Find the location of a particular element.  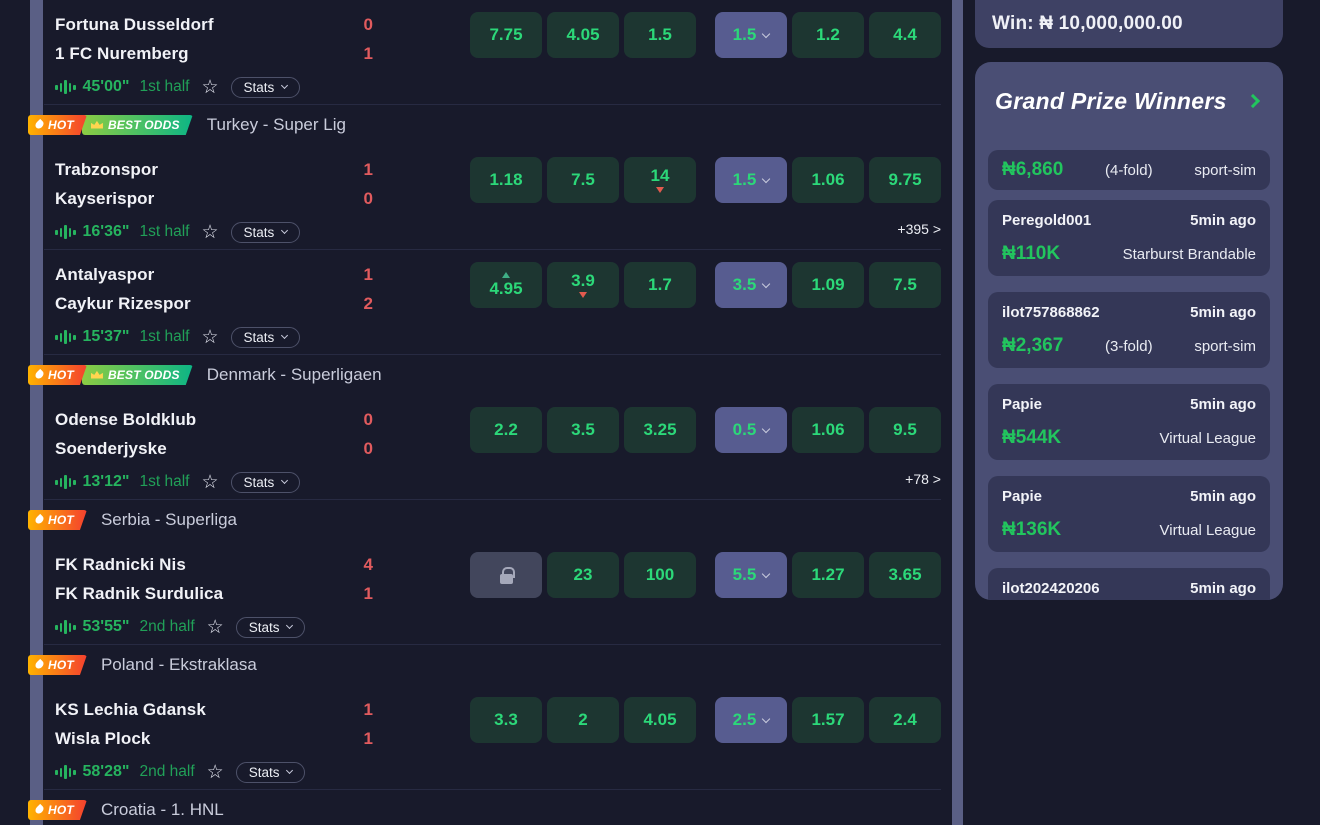

match-period: 2nd half is located at coordinates (167, 626).